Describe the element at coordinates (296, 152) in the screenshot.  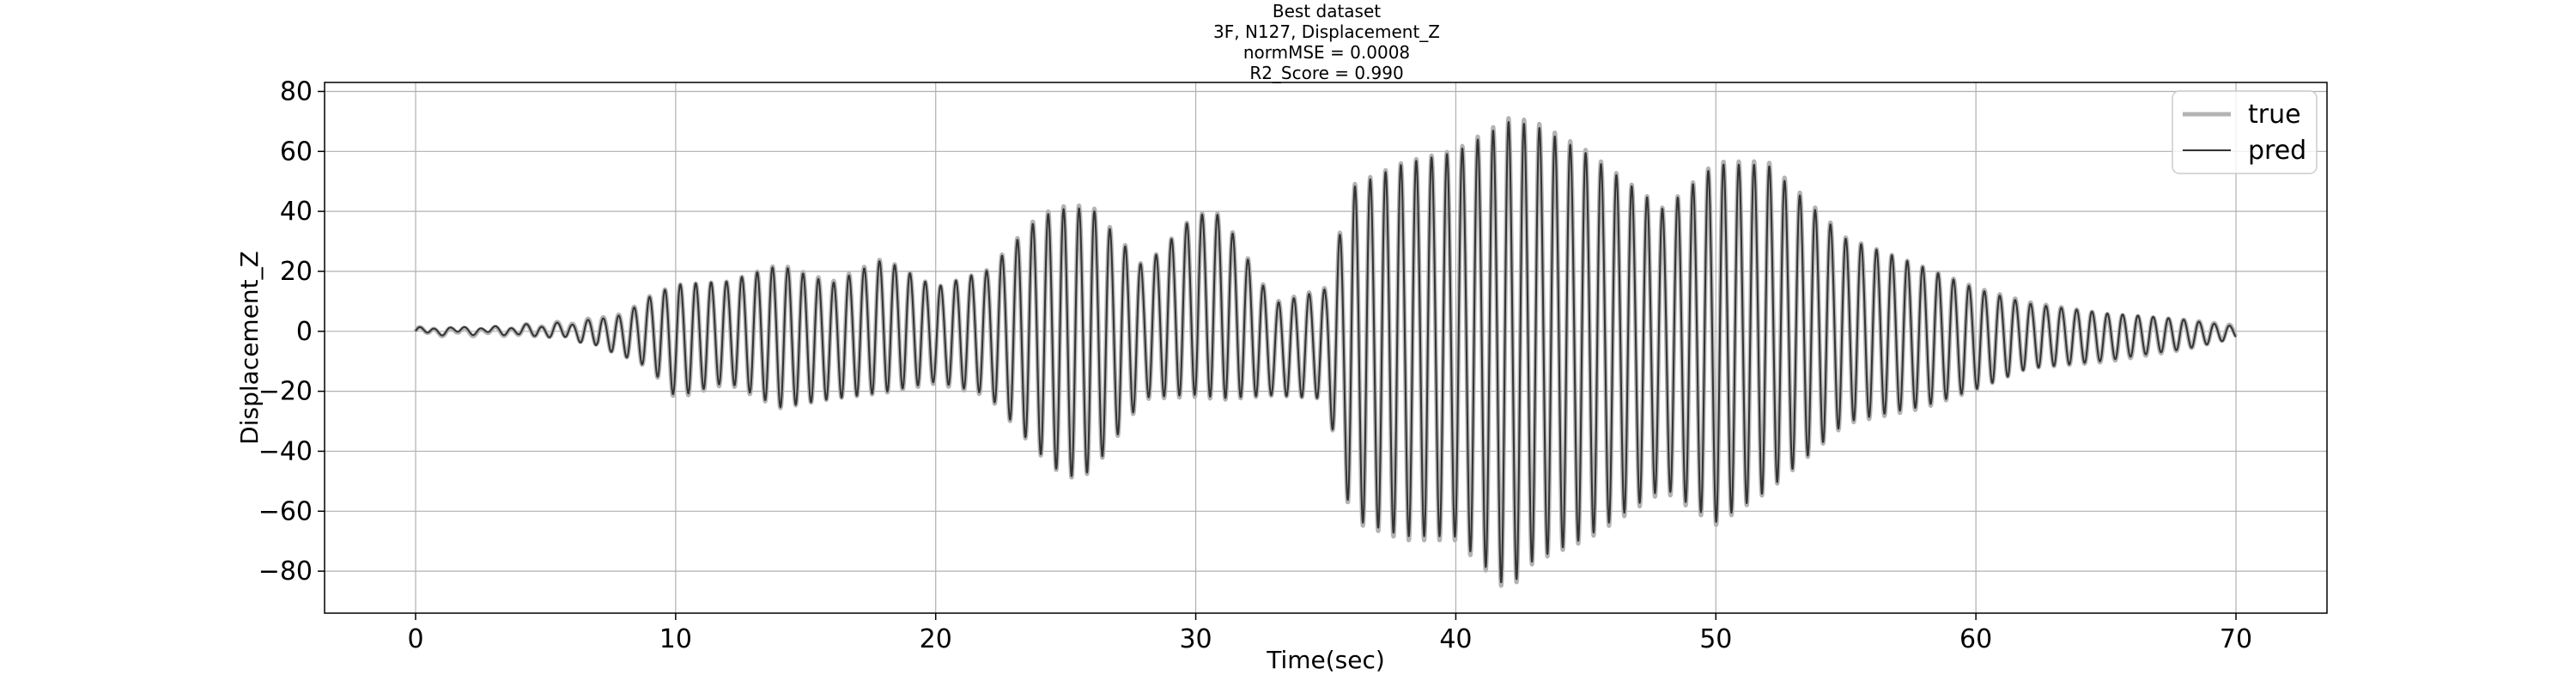
I see `y-tick-label: 60` at that location.